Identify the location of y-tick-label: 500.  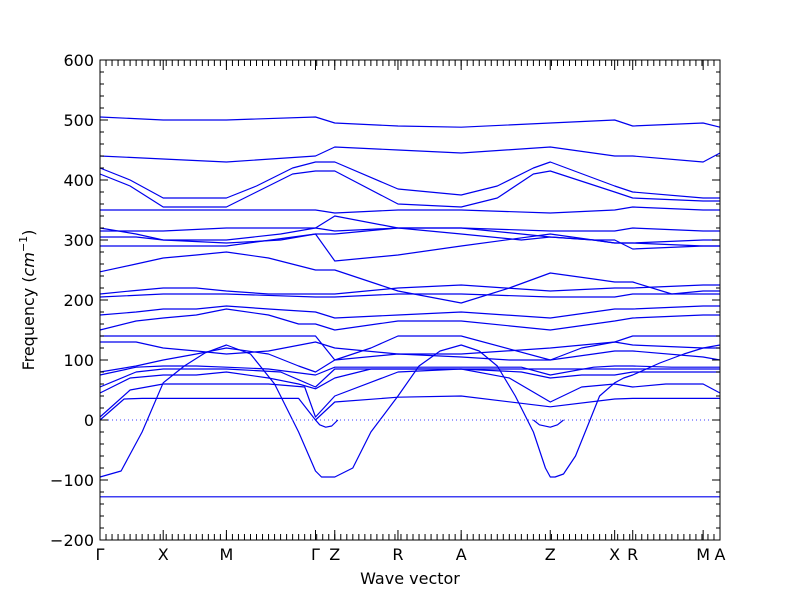
(78, 120).